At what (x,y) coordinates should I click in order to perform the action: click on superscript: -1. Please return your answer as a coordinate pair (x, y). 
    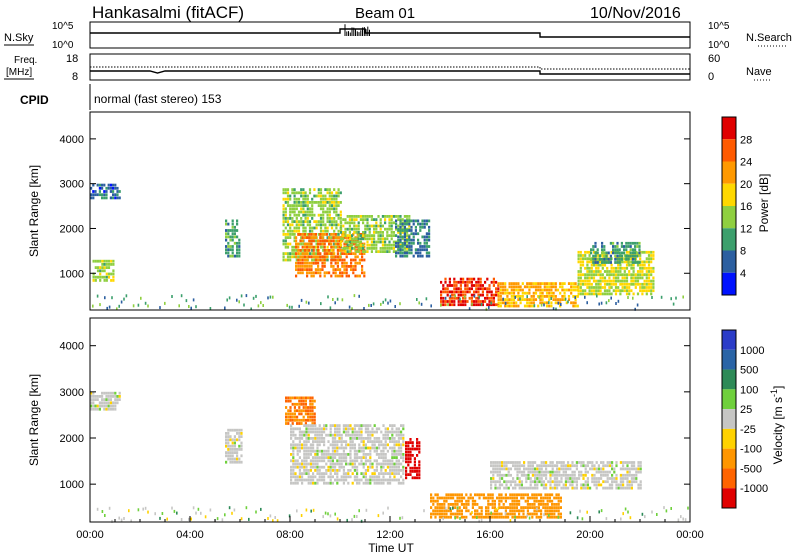
    Looking at the image, I should click on (774, 393).